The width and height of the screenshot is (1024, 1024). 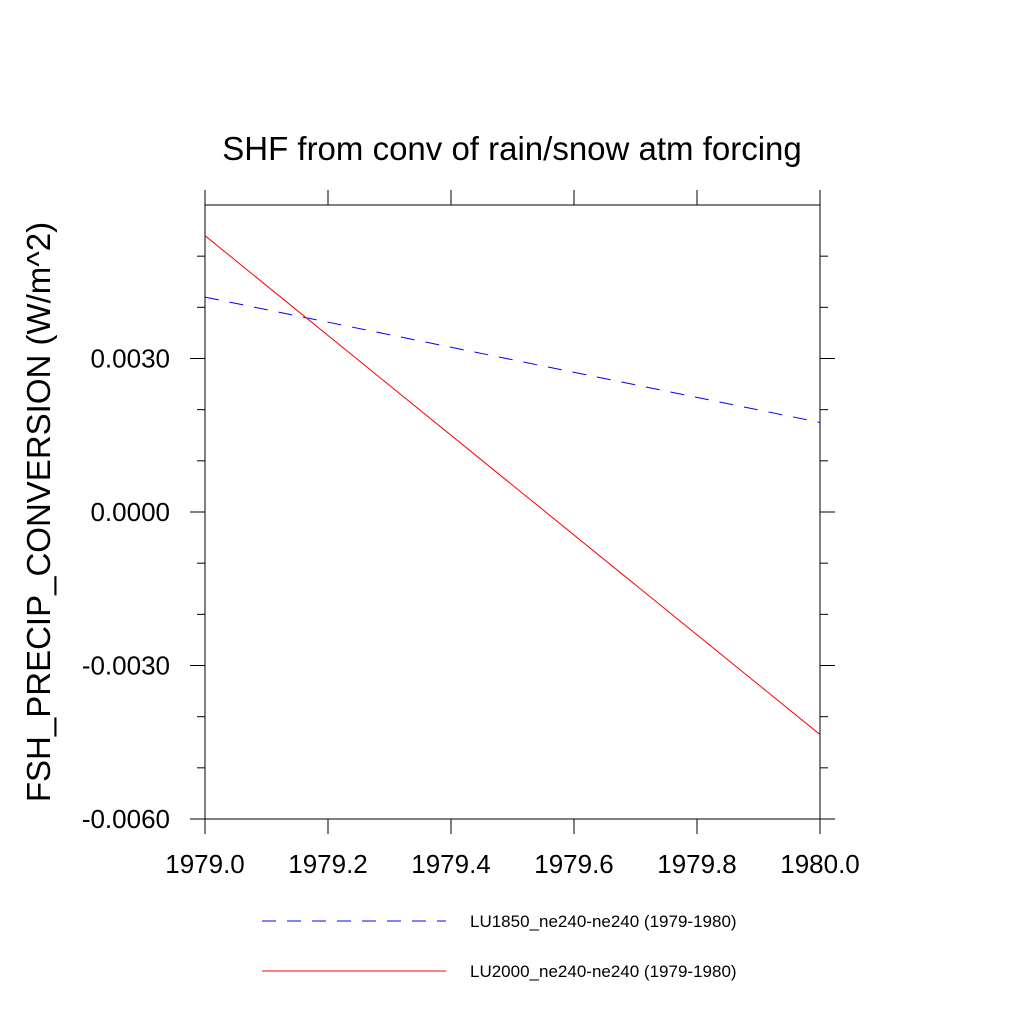 I want to click on y-tick-label: -0.0060, so click(x=126, y=819).